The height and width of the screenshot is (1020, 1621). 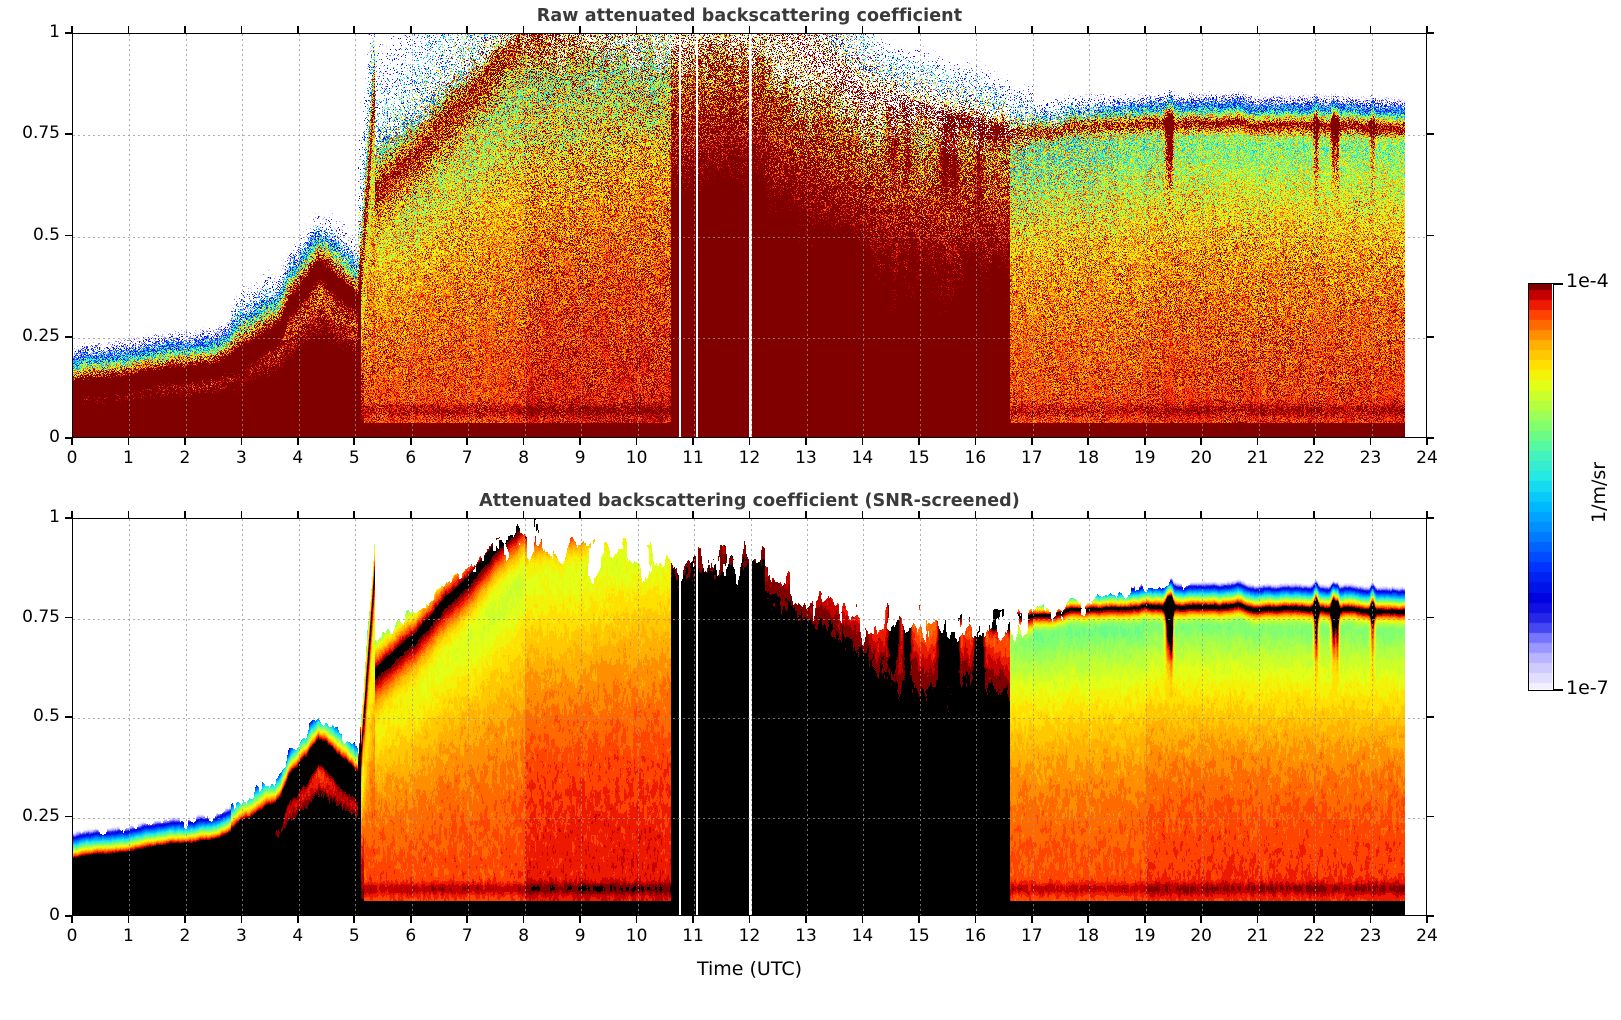 I want to click on x-tick-label: 14, so click(x=862, y=458).